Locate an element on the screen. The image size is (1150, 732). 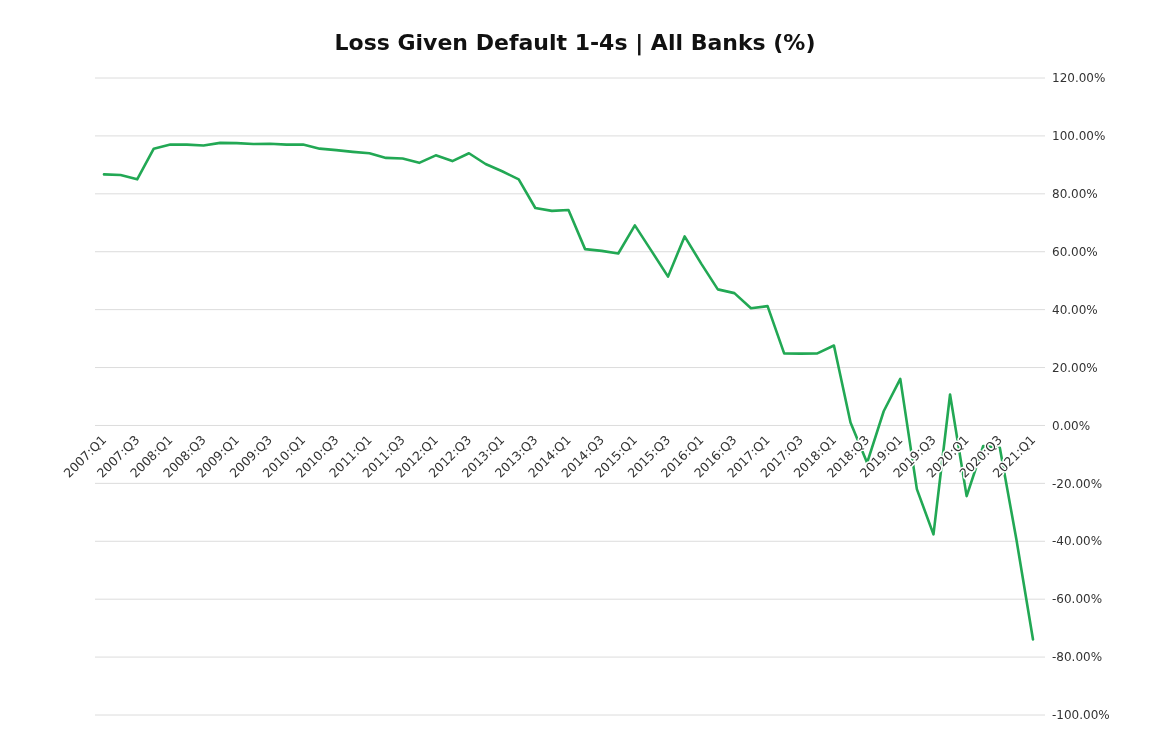
y-tick-label: 120.00% is located at coordinates (1079, 78).